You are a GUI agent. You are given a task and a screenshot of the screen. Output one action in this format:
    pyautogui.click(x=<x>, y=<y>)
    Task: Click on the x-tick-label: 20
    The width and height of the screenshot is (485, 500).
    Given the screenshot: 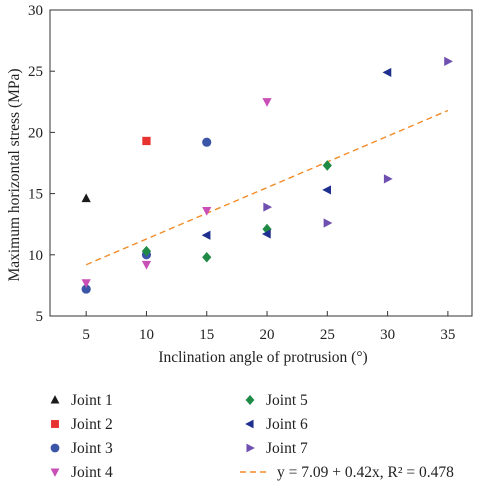 What is the action you would take?
    pyautogui.click(x=267, y=335)
    